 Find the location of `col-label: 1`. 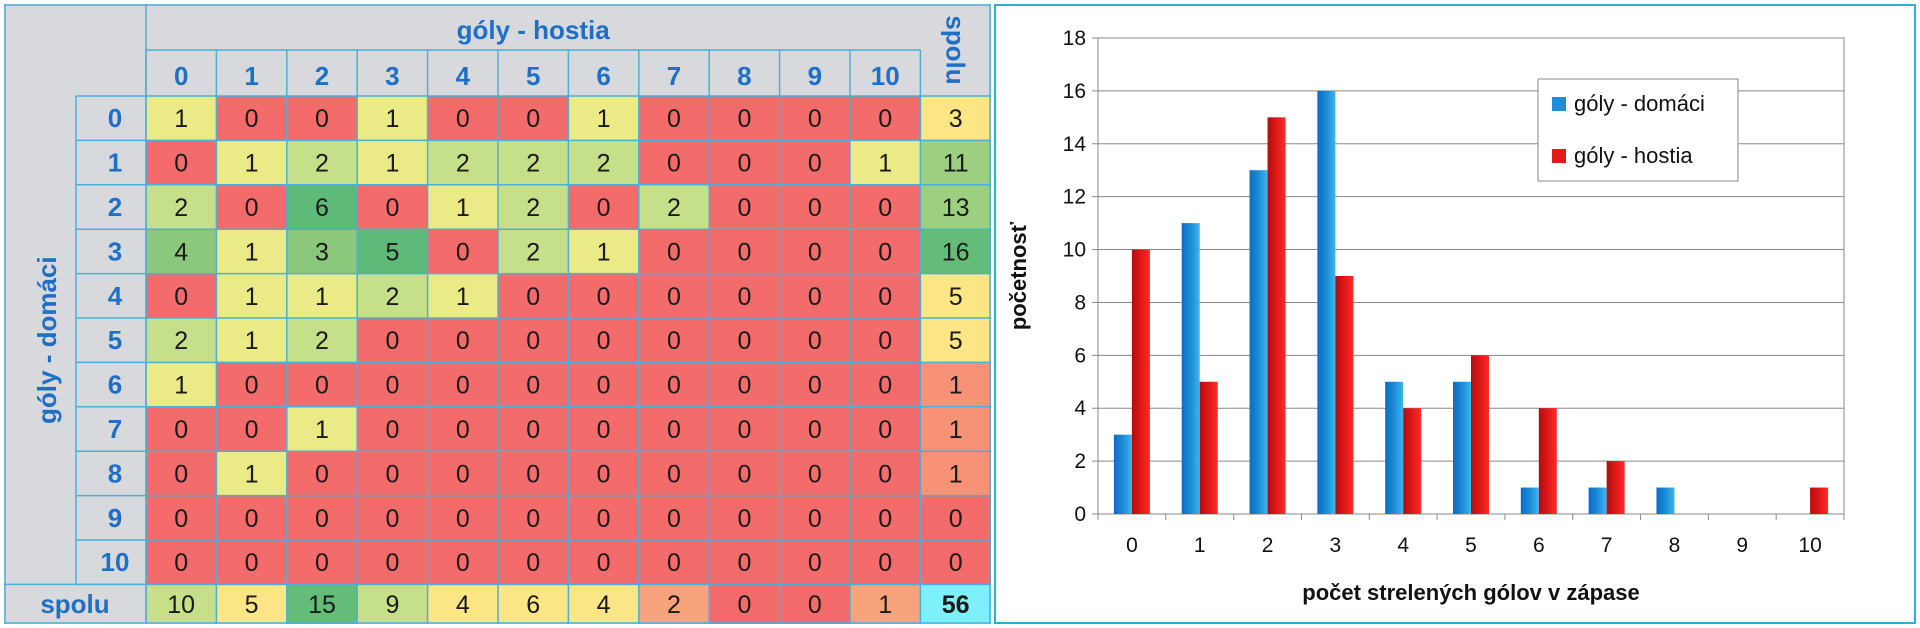

col-label: 1 is located at coordinates (251, 76).